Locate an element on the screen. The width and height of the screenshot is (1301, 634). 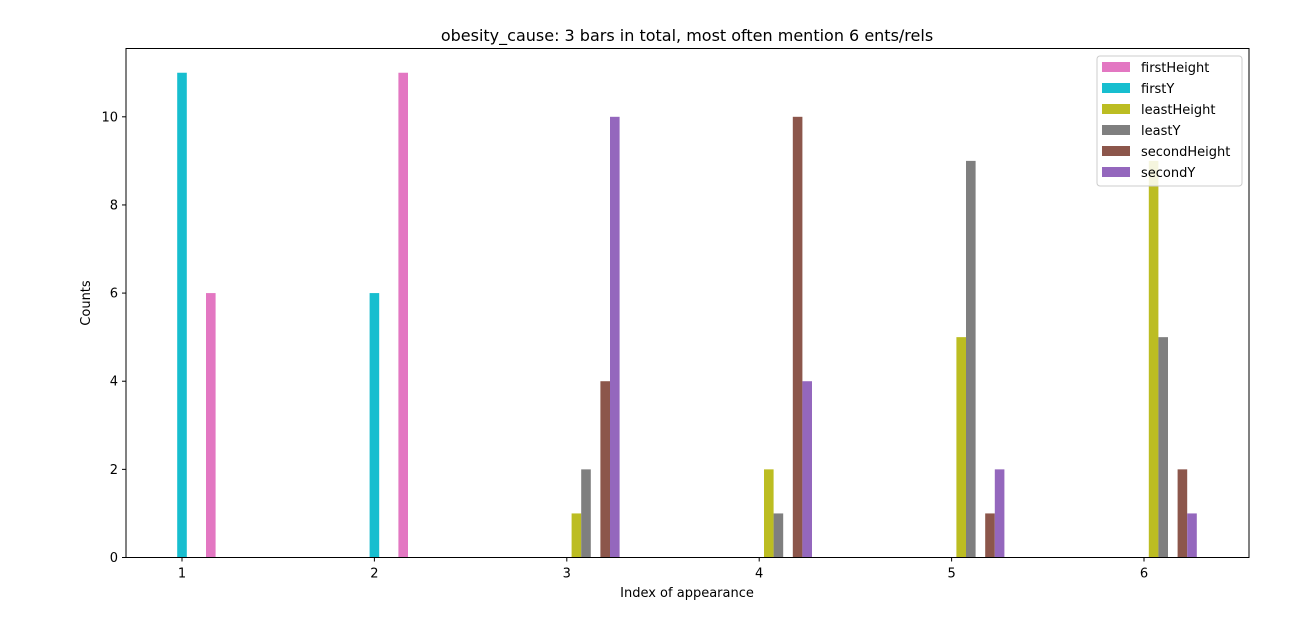
legend-frame is located at coordinates (1169, 121).